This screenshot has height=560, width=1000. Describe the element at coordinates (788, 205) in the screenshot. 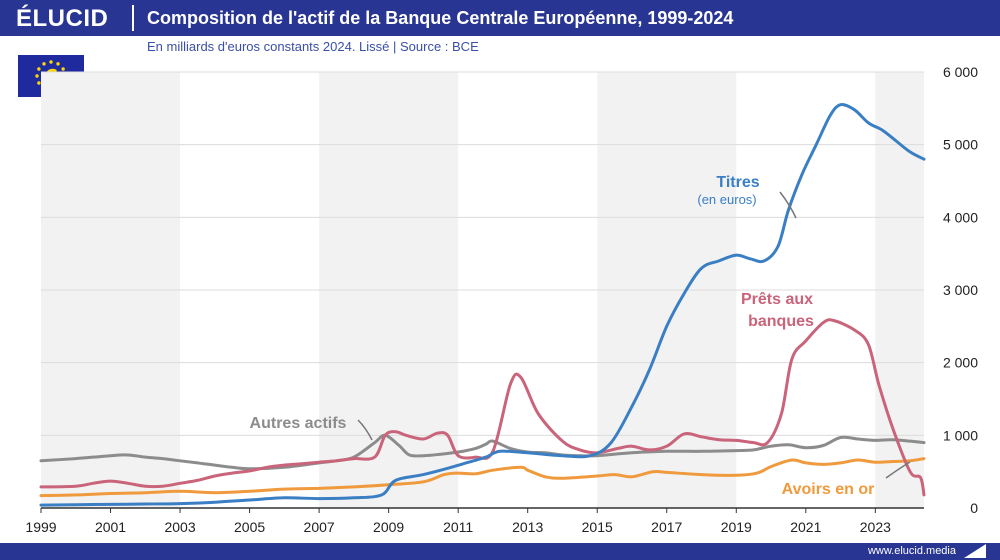

I see `leader-line-titres` at that location.